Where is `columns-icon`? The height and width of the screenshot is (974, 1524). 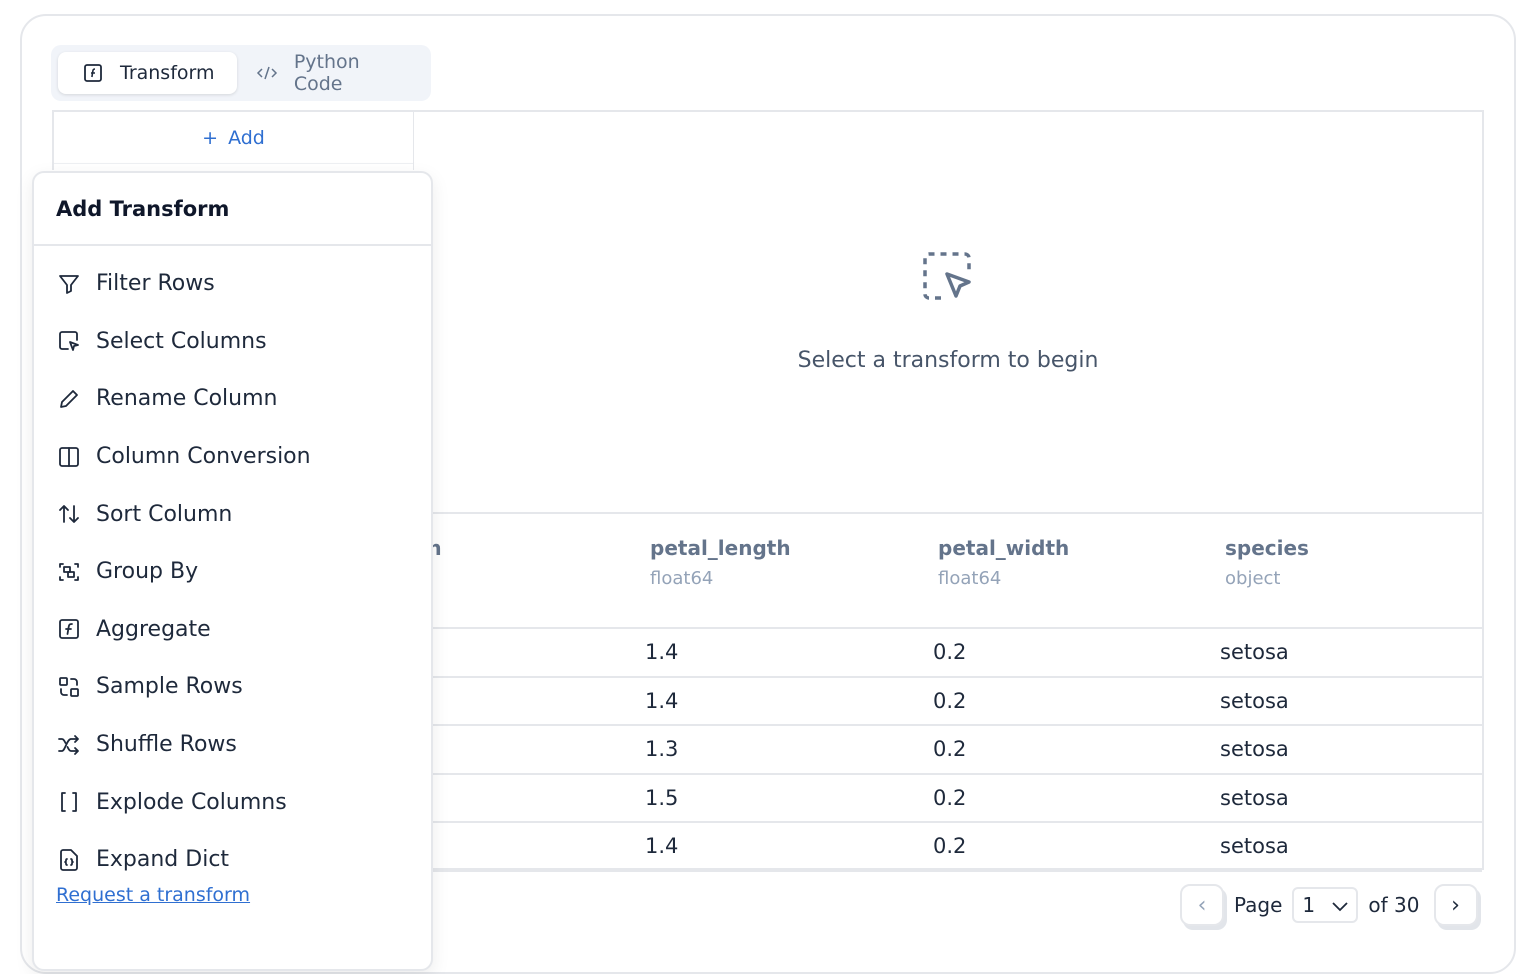
columns-icon is located at coordinates (69, 457).